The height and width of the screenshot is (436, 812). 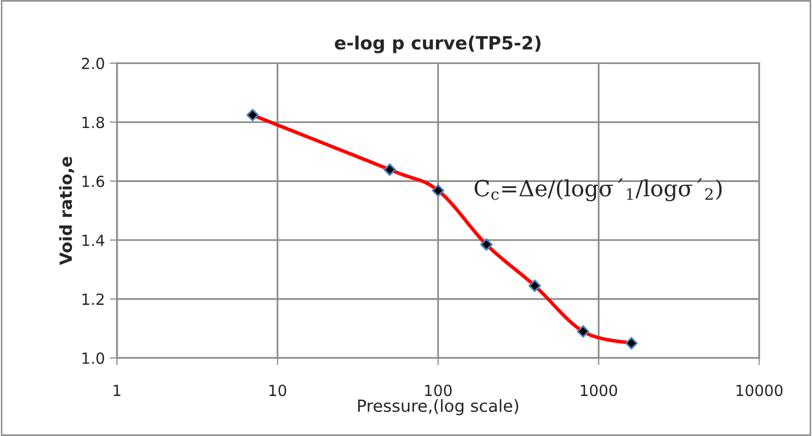 I want to click on x-tick-label: 10000, so click(x=759, y=390).